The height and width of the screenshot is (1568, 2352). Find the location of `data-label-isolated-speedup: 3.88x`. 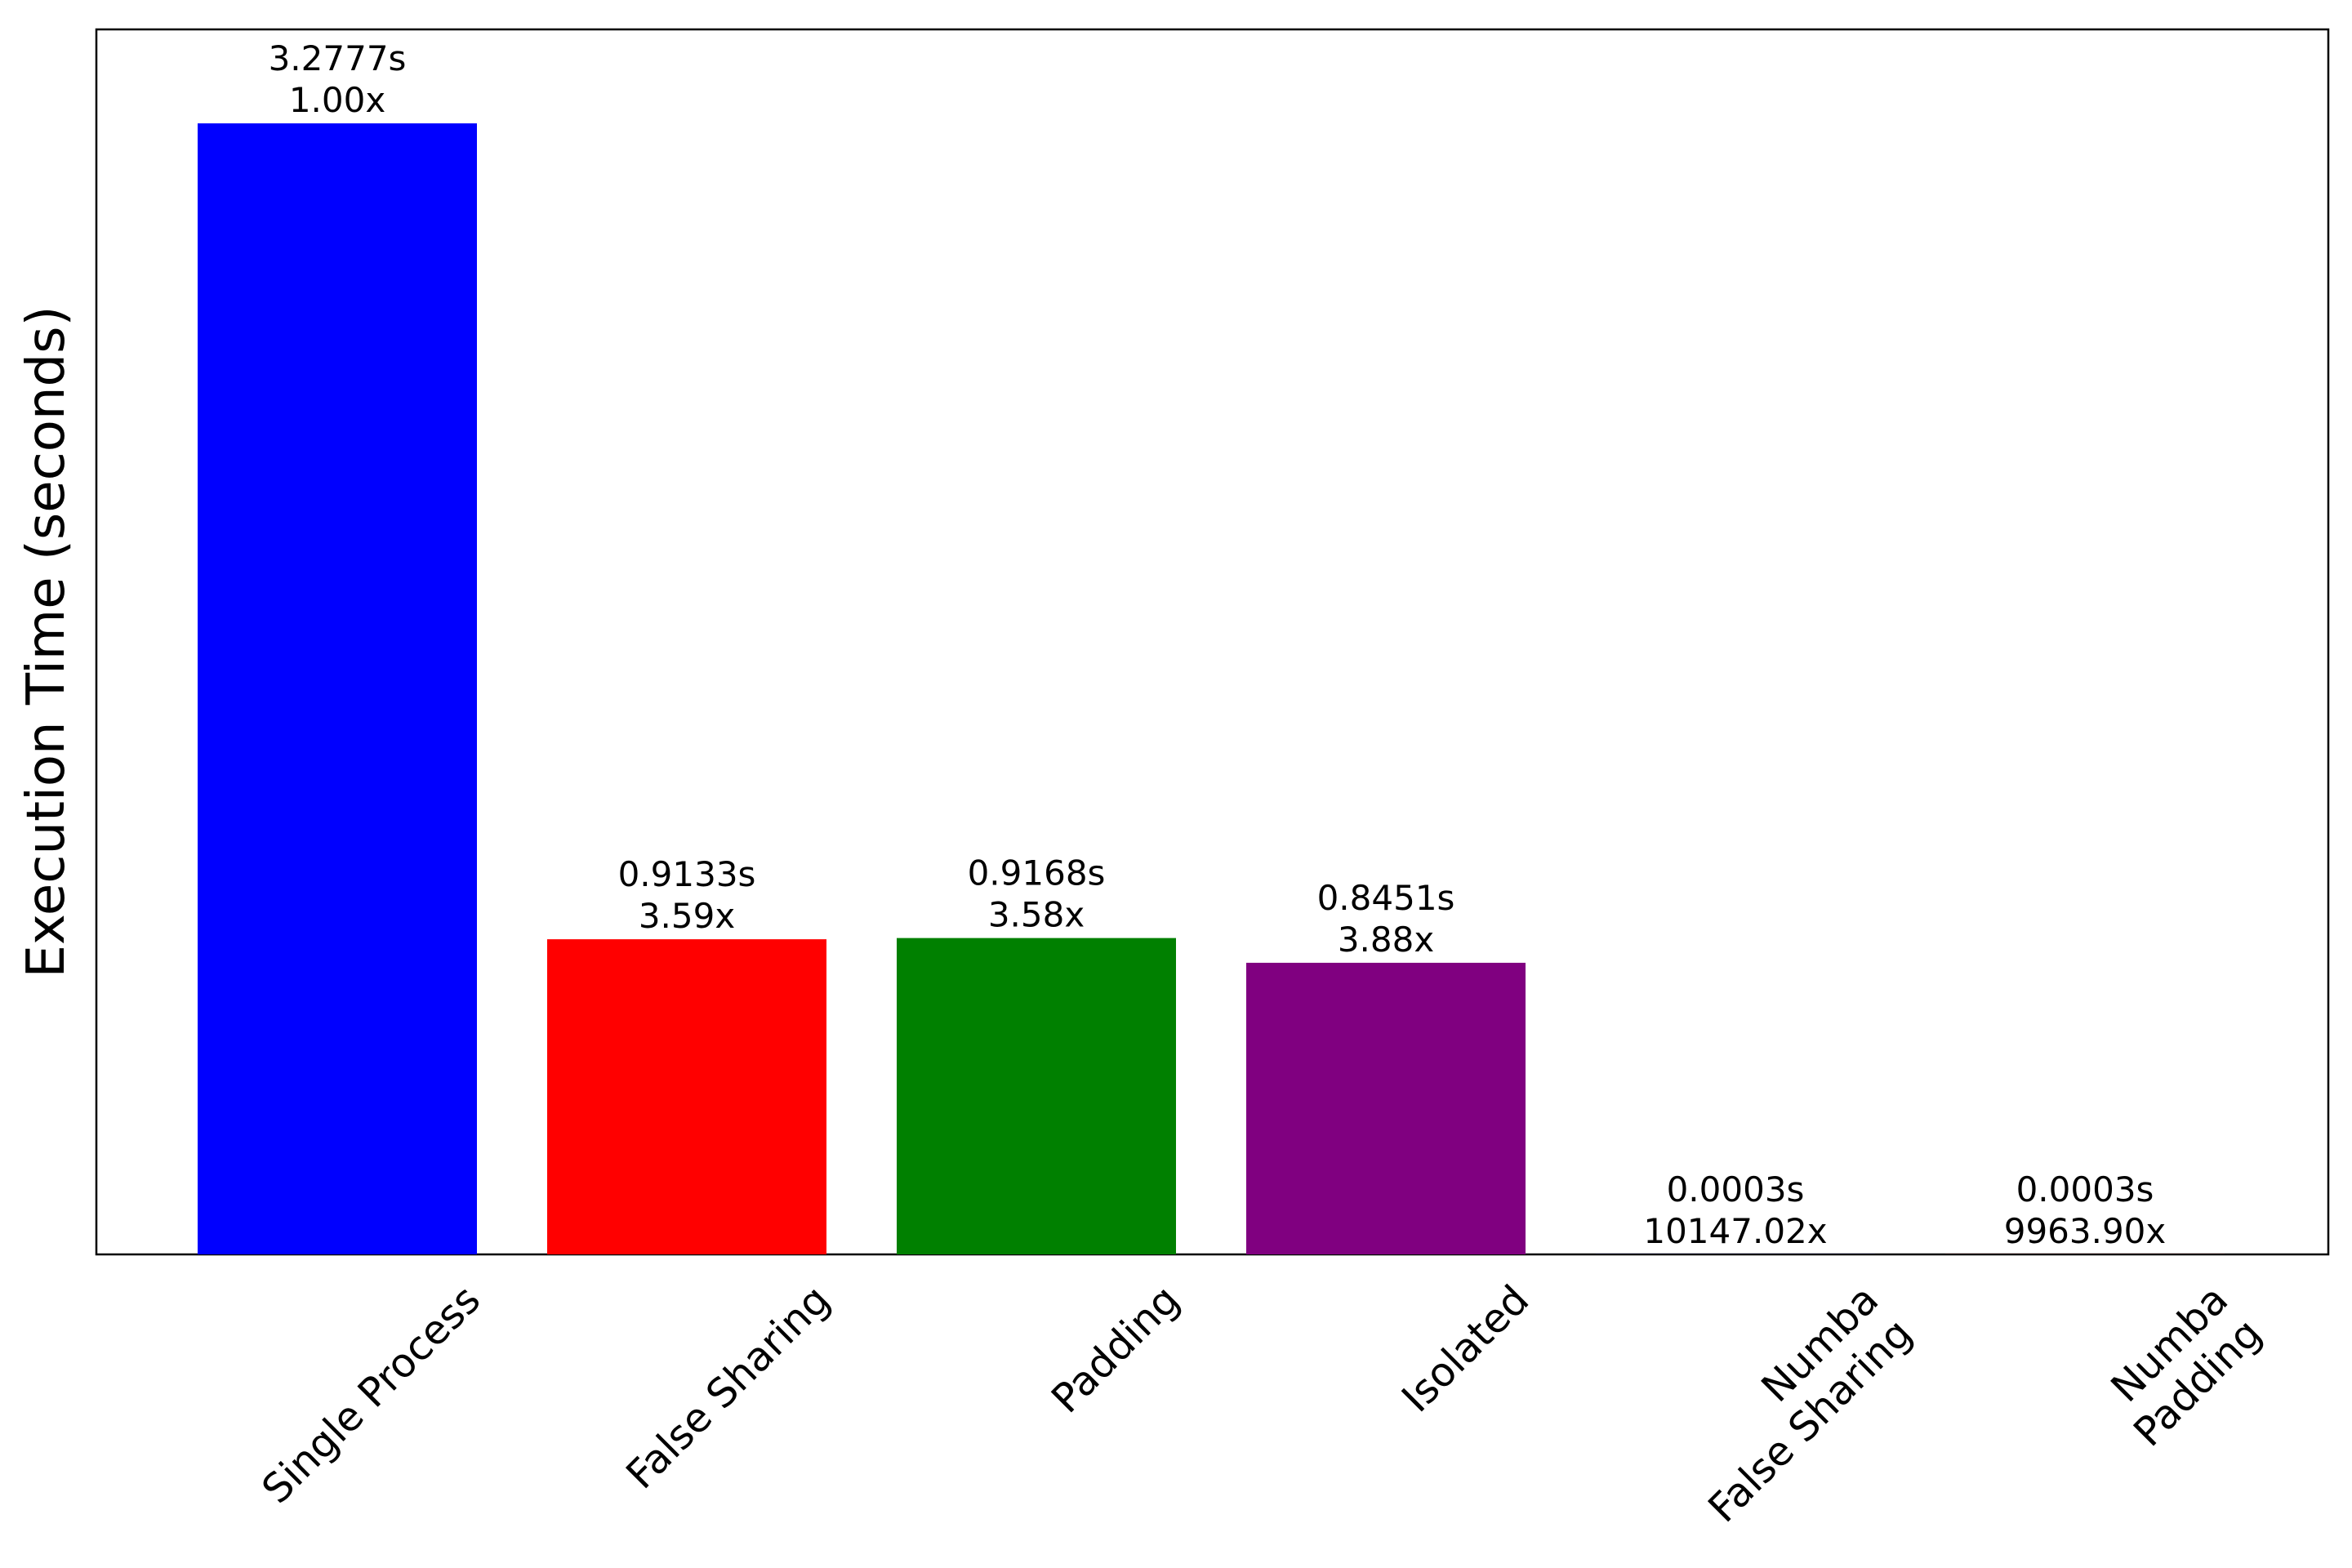

data-label-isolated-speedup: 3.88x is located at coordinates (1386, 940).